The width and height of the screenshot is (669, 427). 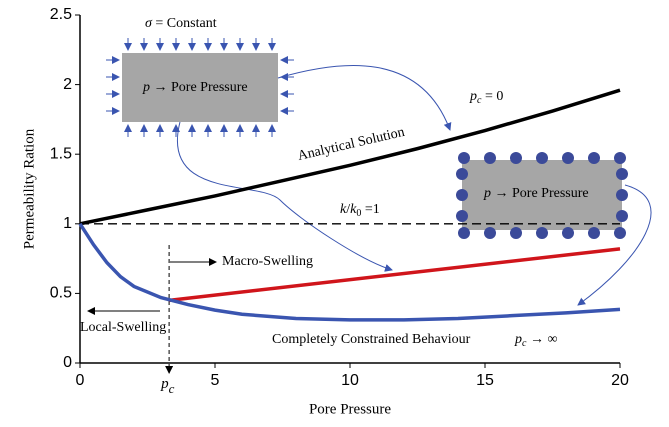 I want to click on y-tick-label: 1.5, so click(x=61, y=153).